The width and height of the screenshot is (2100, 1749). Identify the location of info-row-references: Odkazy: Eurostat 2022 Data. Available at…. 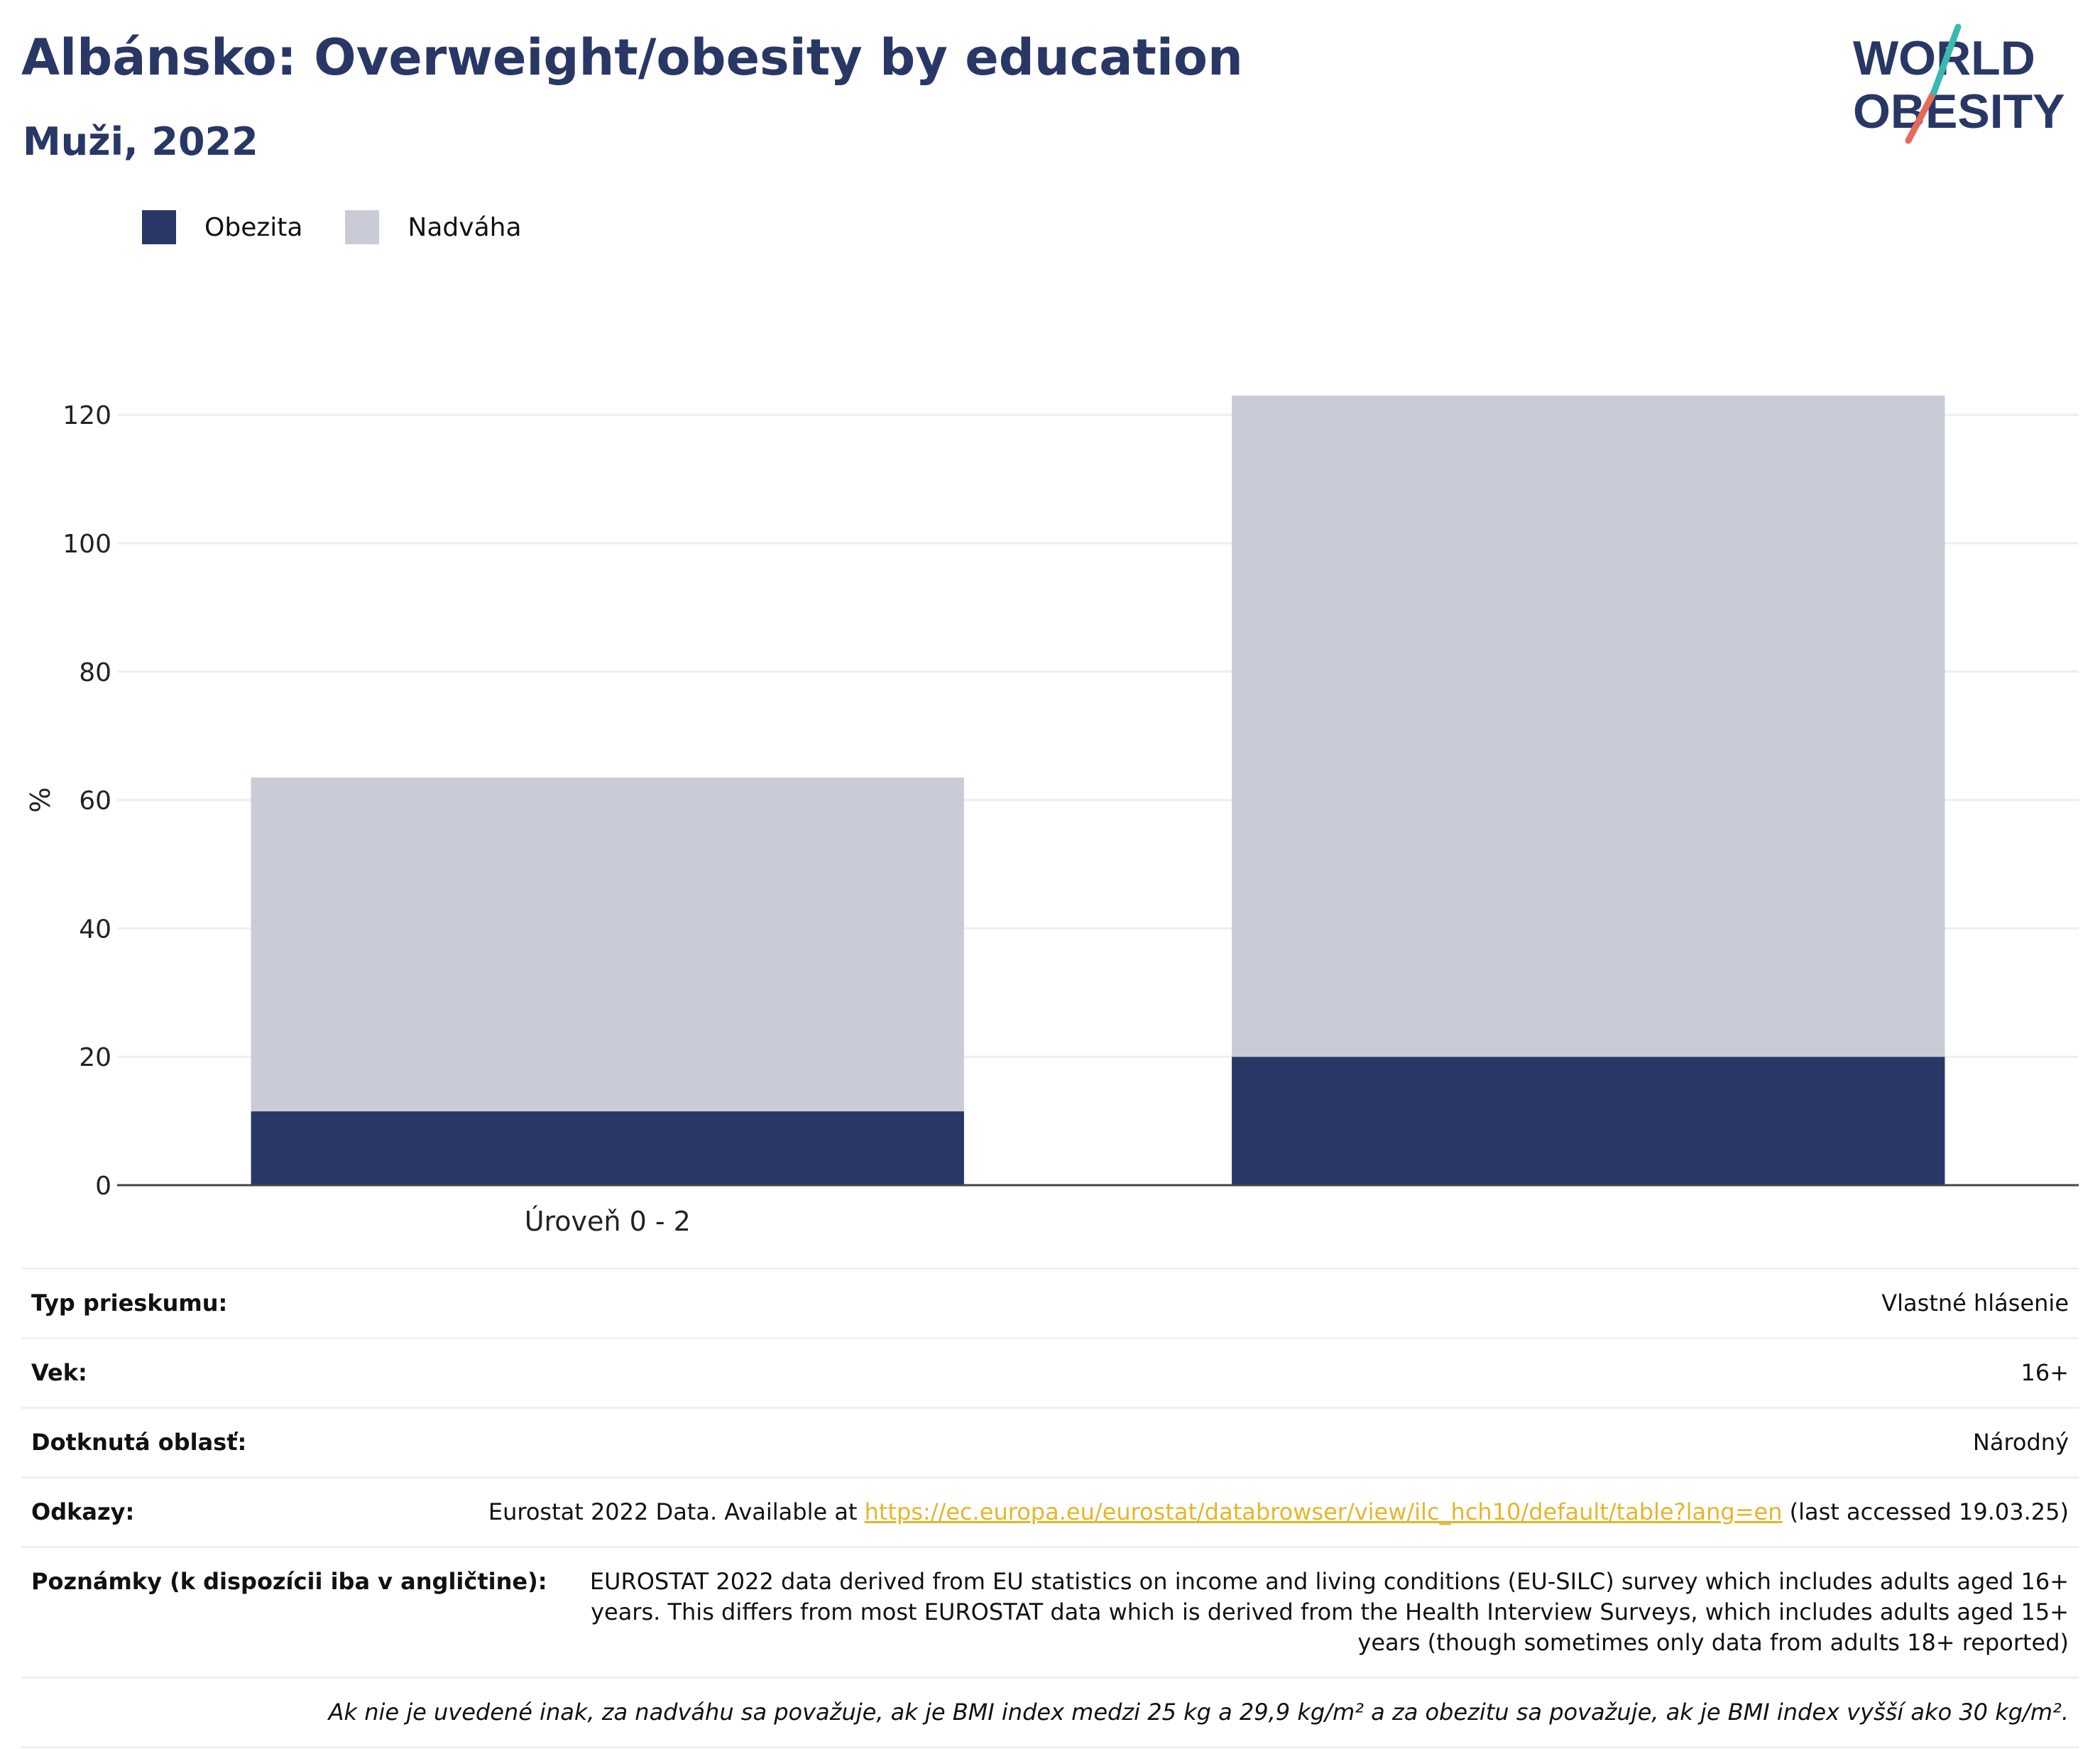
(1050, 1511).